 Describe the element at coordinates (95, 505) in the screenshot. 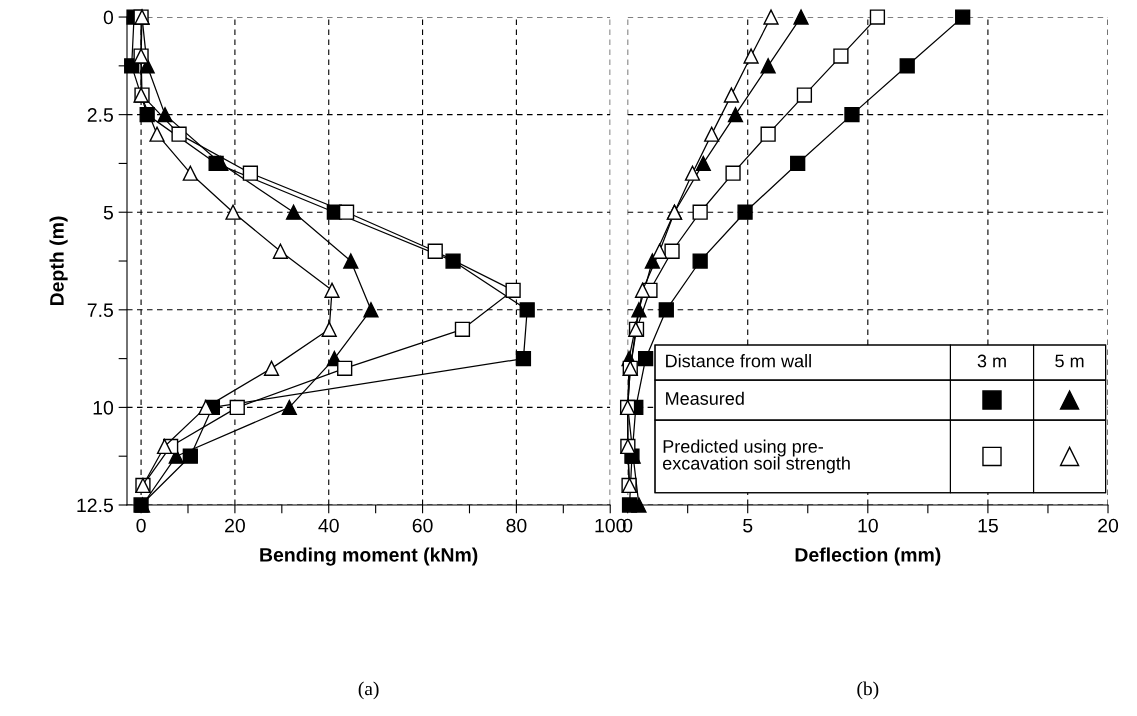

I see `y-tick-label: 12.5` at that location.